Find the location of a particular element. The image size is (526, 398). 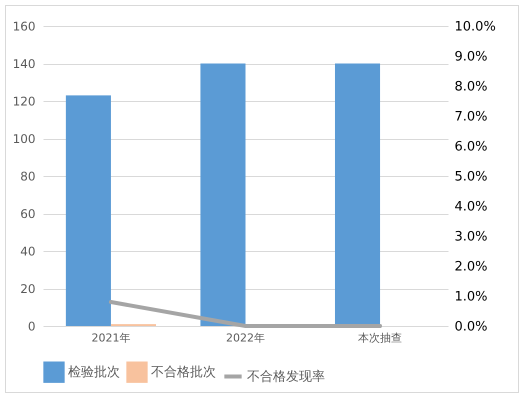

legend-label: 不合格批次 is located at coordinates (183, 372).